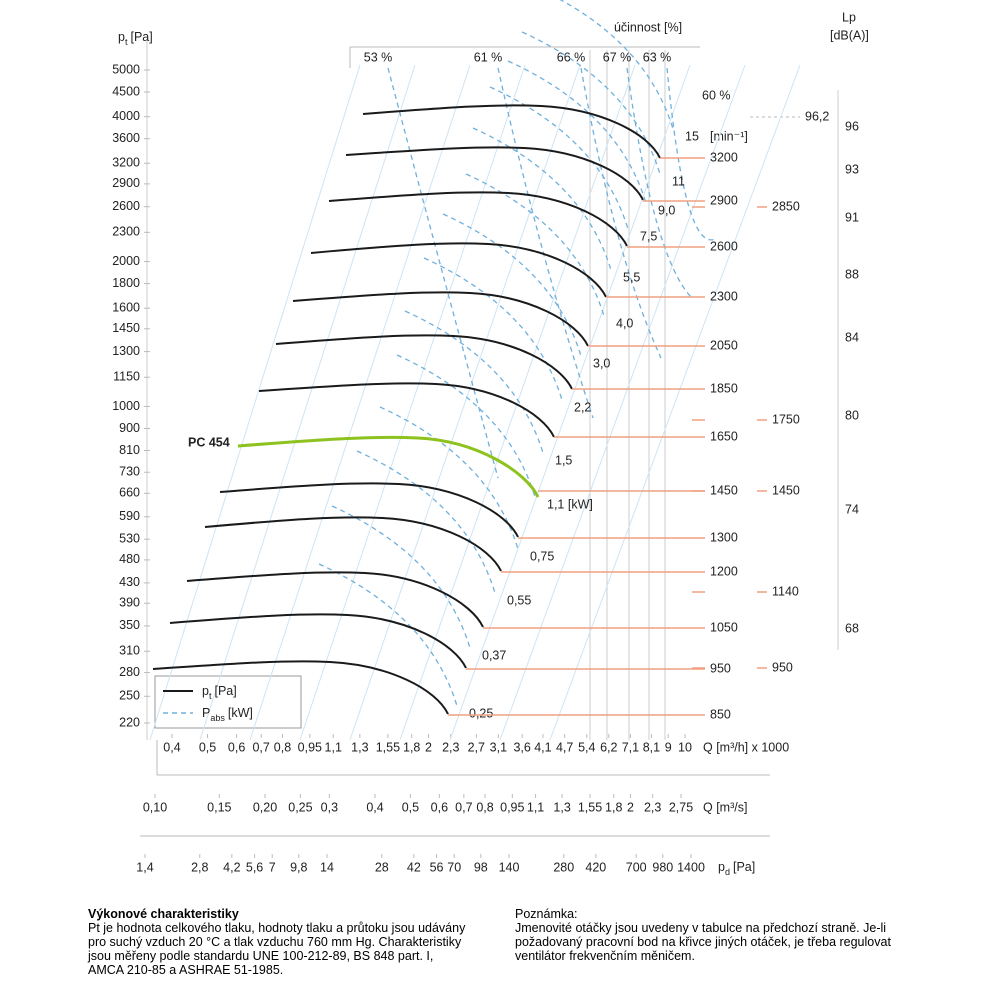 The width and height of the screenshot is (1000, 1005). I want to click on speed-label: 950, so click(720, 668).